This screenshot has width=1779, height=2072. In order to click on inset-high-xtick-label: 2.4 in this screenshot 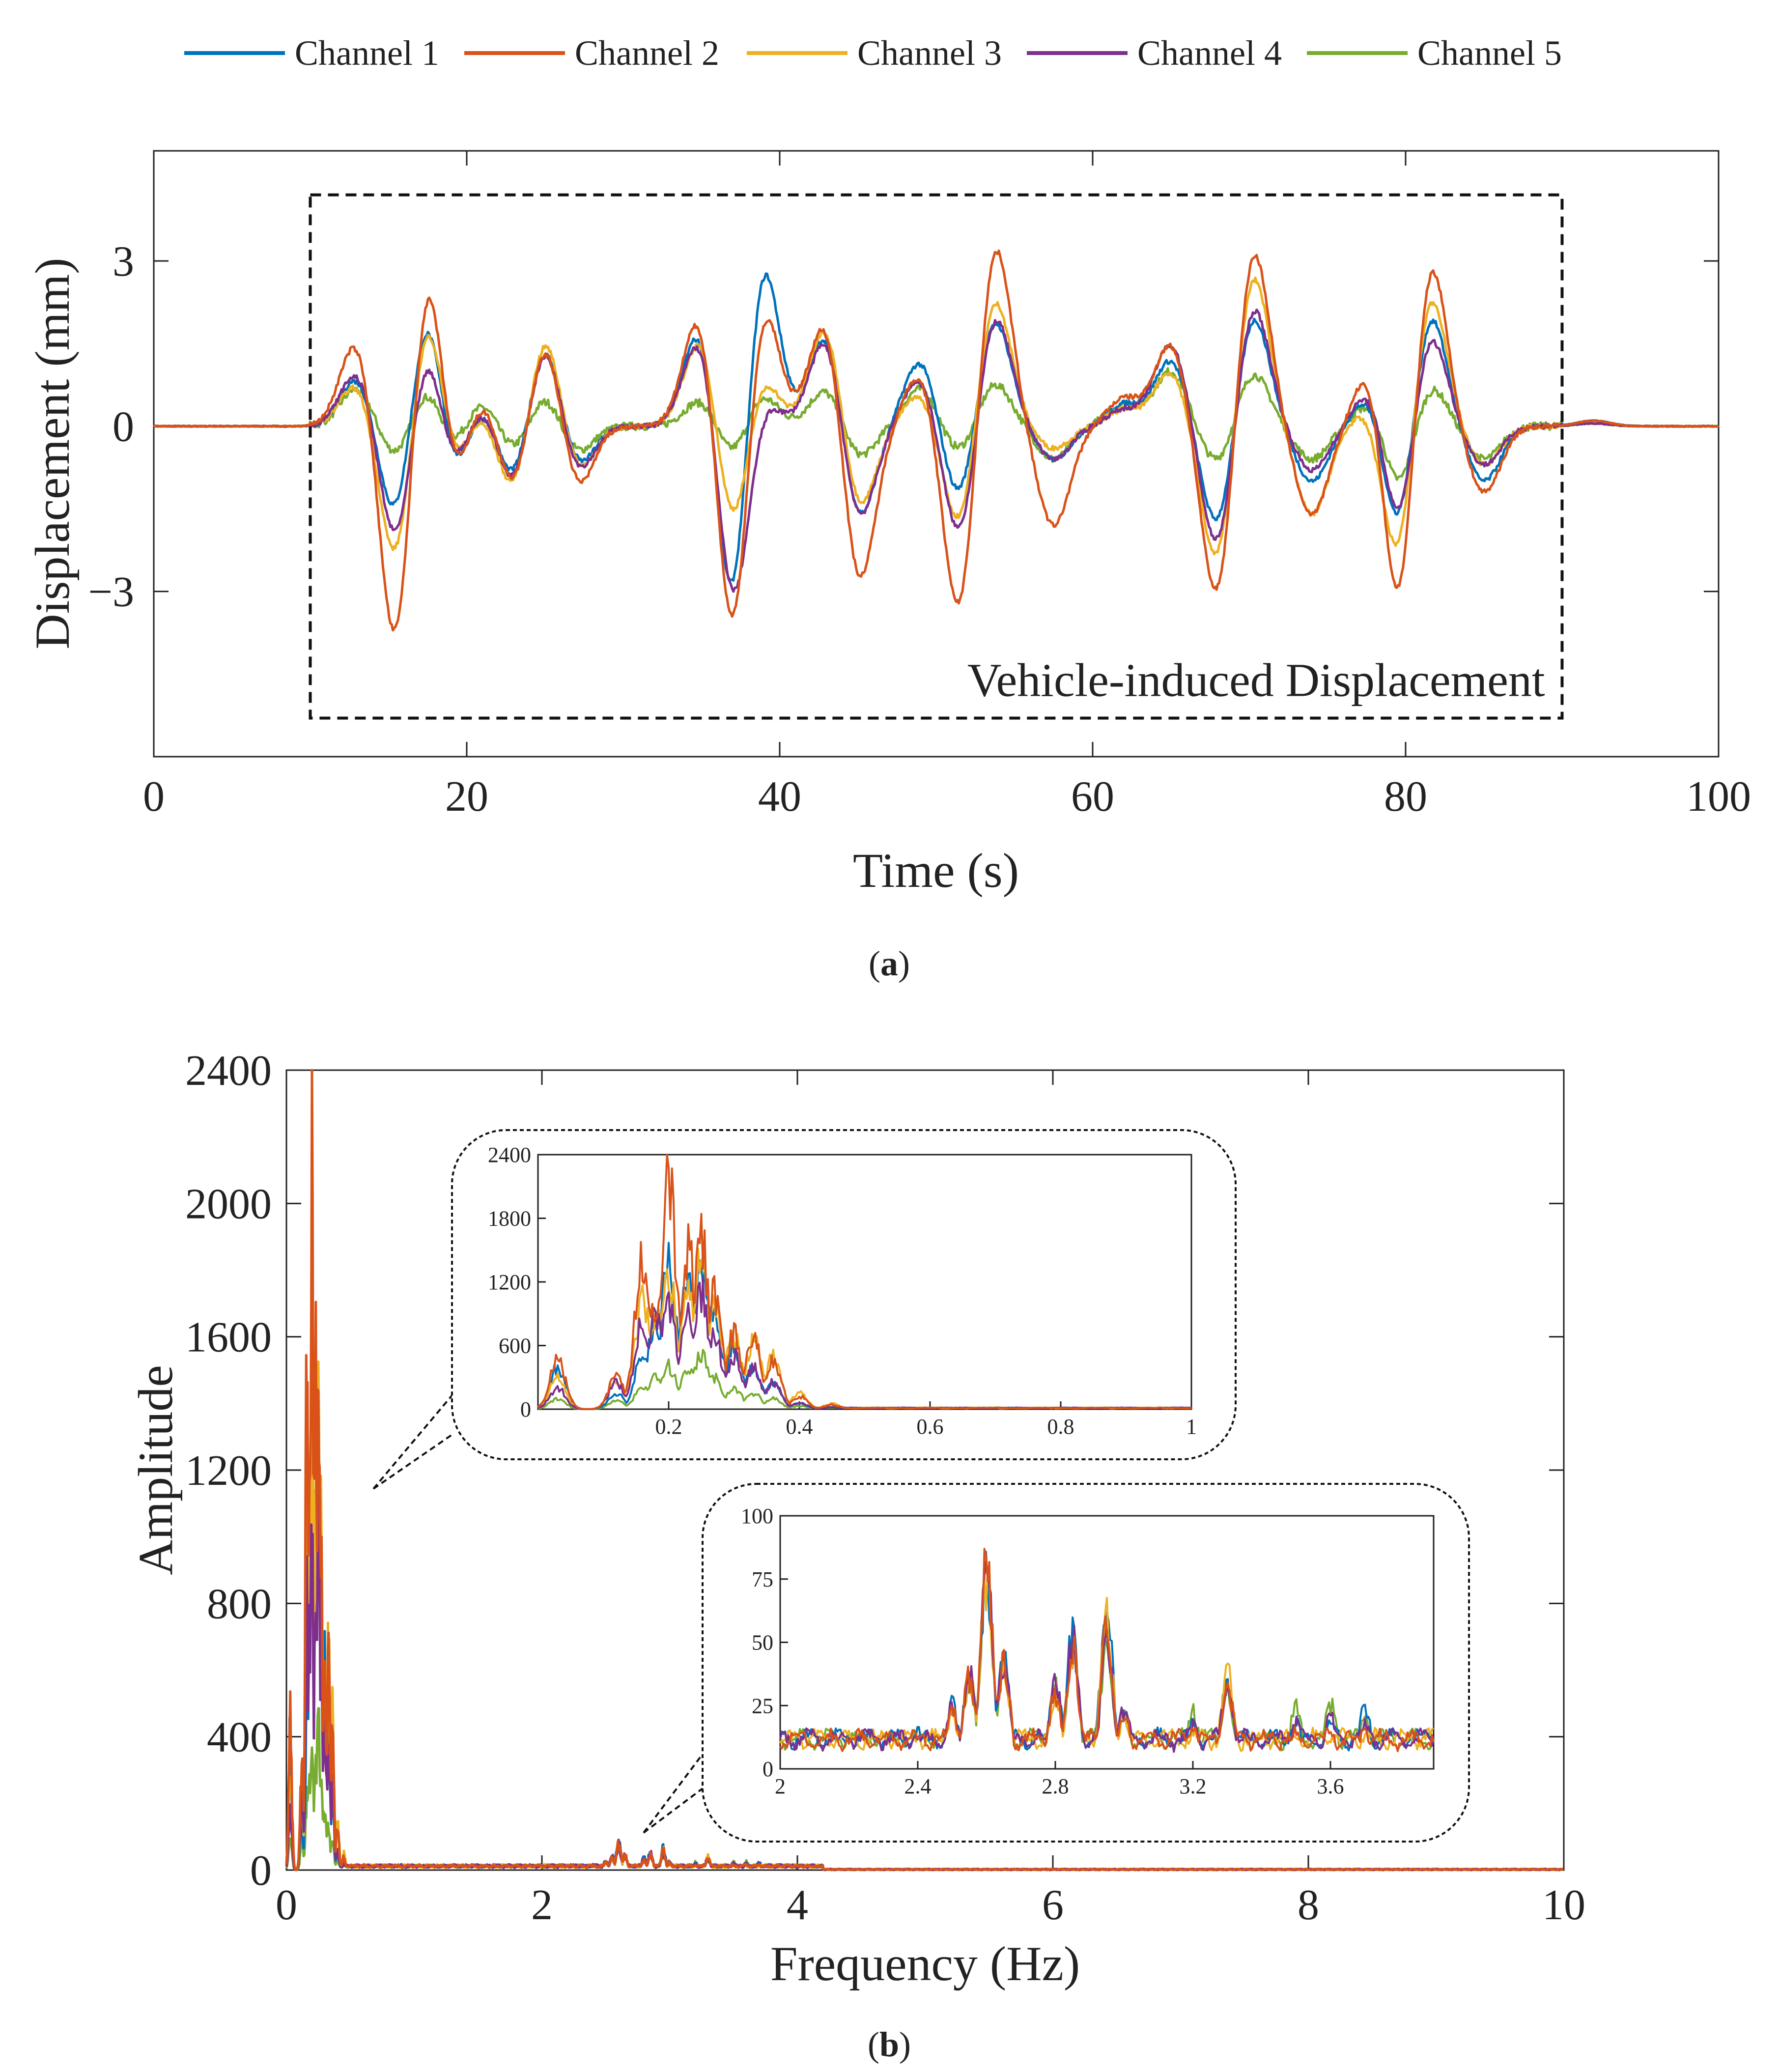, I will do `click(918, 1786)`.